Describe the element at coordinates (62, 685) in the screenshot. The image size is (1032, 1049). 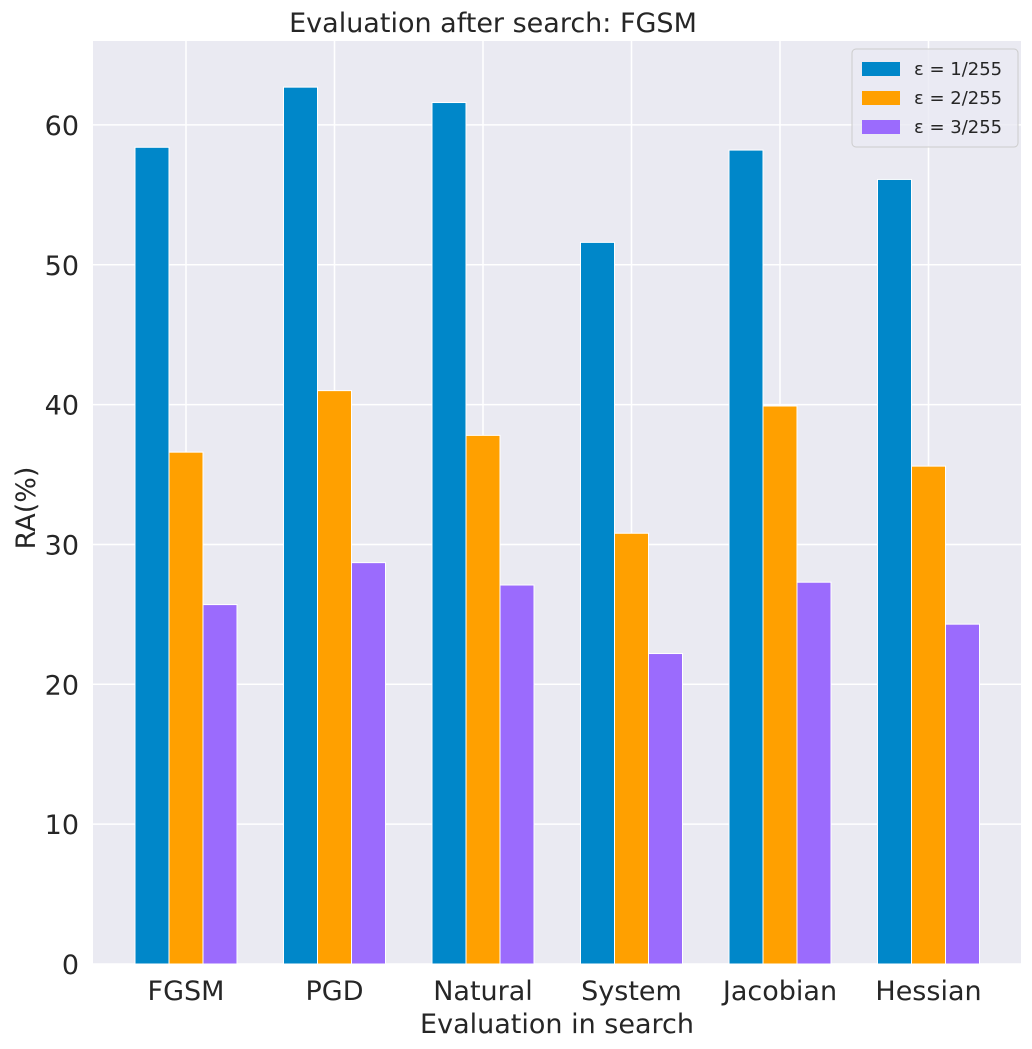
I see `y-tick-label: 20` at that location.